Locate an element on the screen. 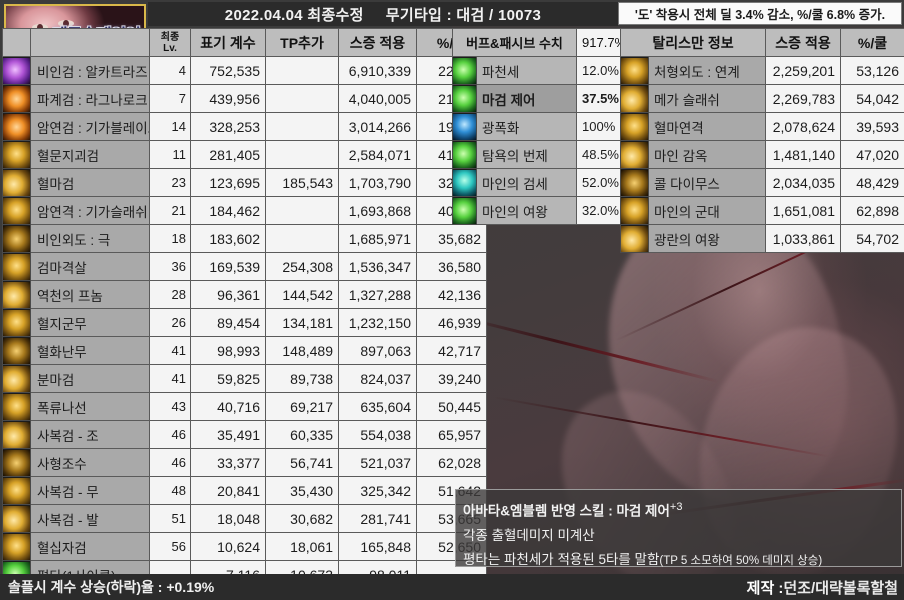 The width and height of the screenshot is (904, 600). skill-coefficient: 184,462 is located at coordinates (228, 210).